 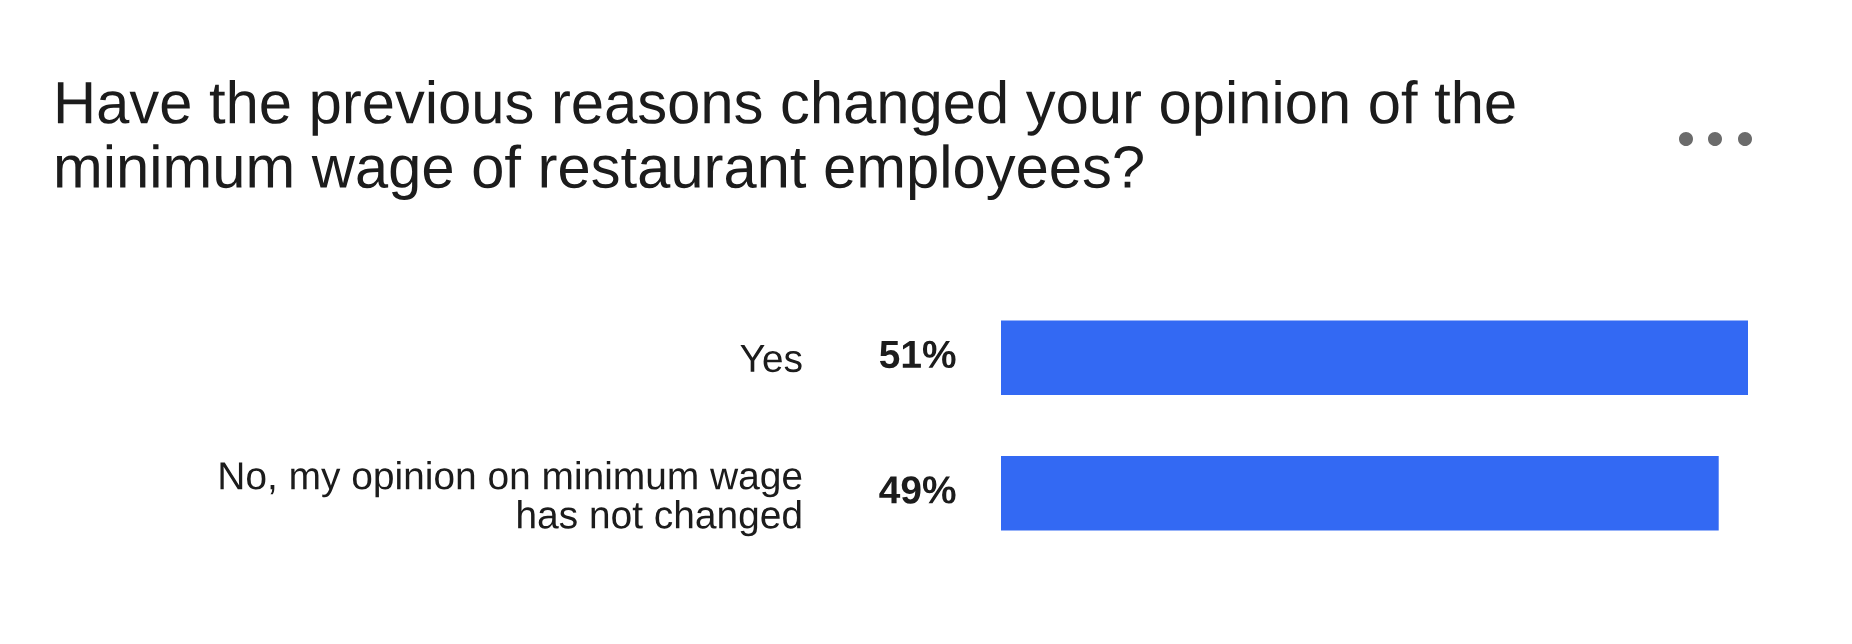 I want to click on chart-title: Have the previous reasons changed your opinion of the minimum wage of restaurant employees?, so click(x=785, y=140).